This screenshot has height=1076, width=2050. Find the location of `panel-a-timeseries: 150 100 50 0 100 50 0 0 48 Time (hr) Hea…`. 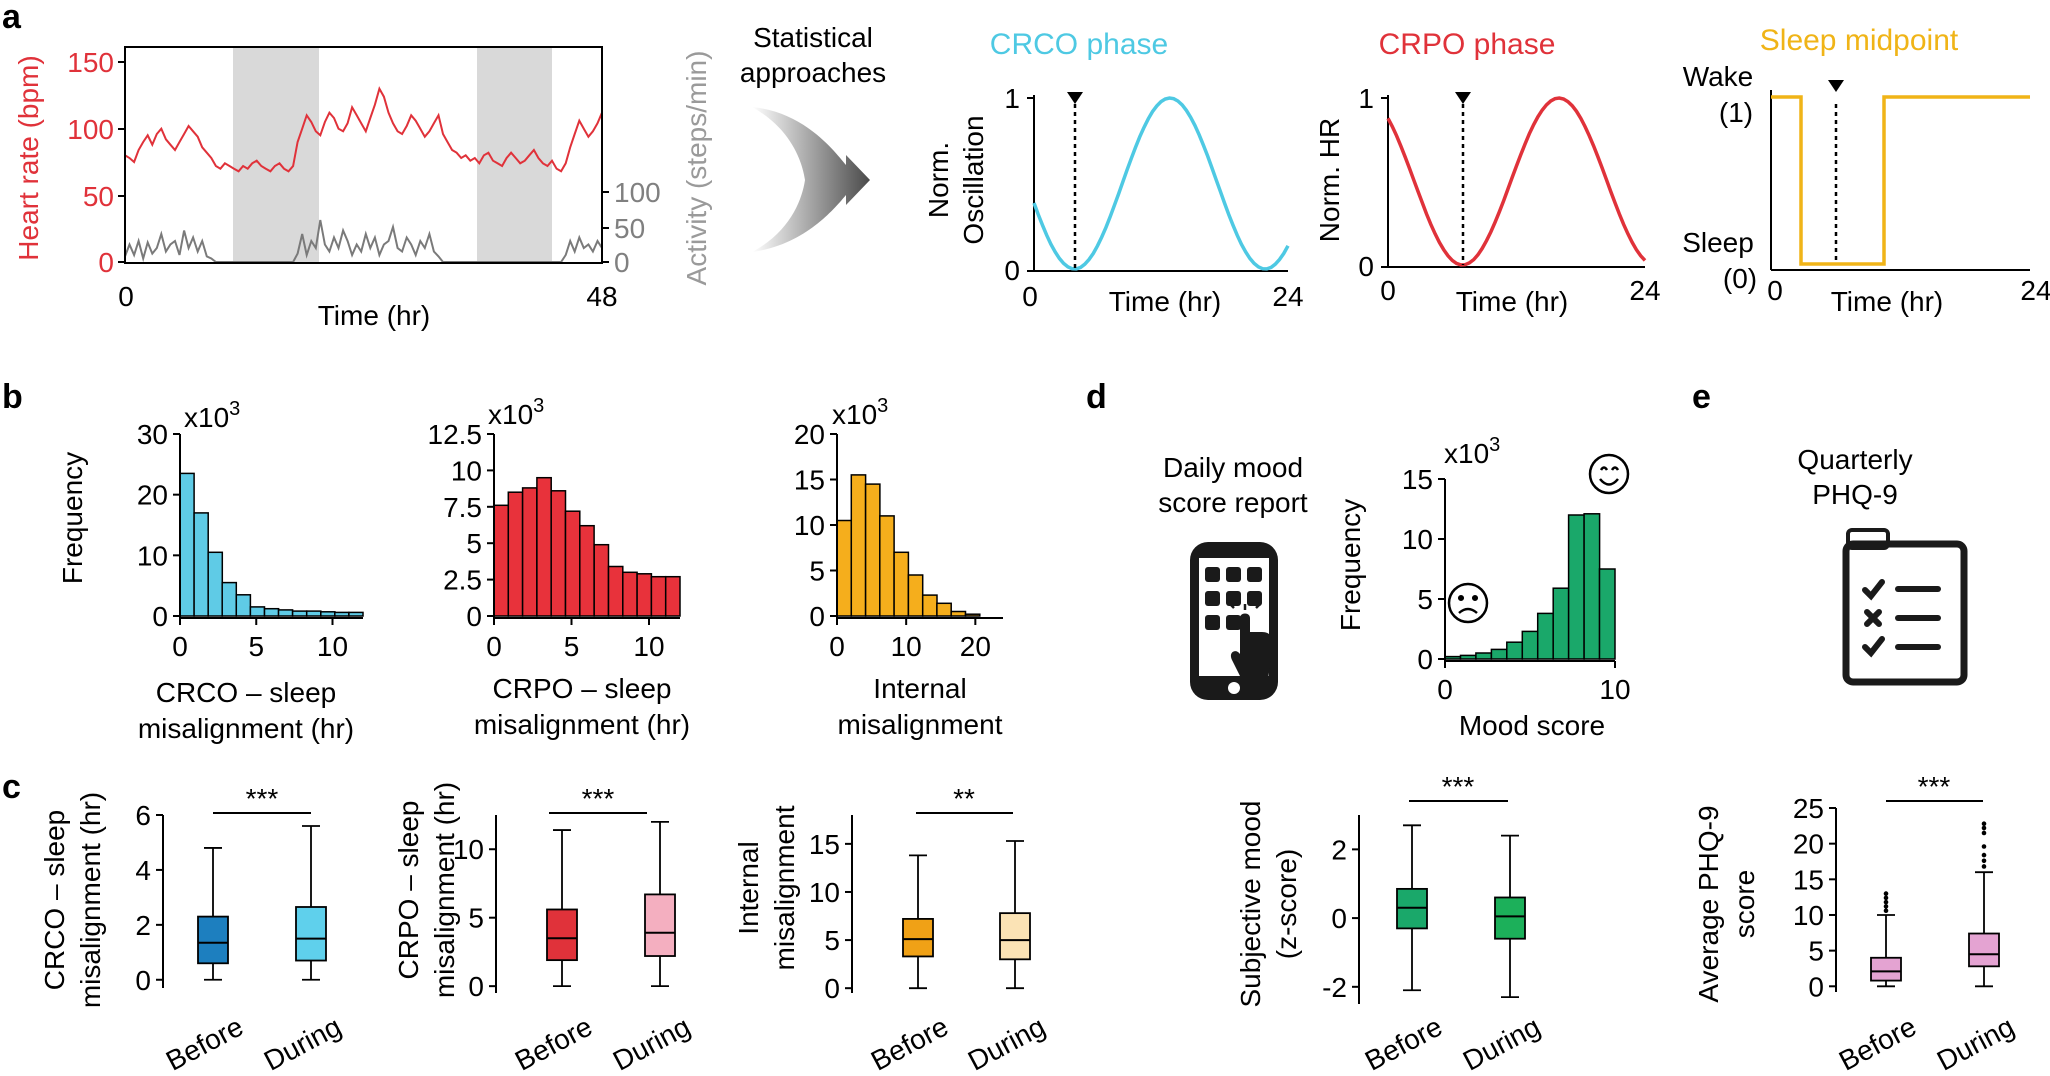

panel-a-timeseries: 150 100 50 0 100 50 0 0 48 Time (hr) Hea… is located at coordinates (362, 188).